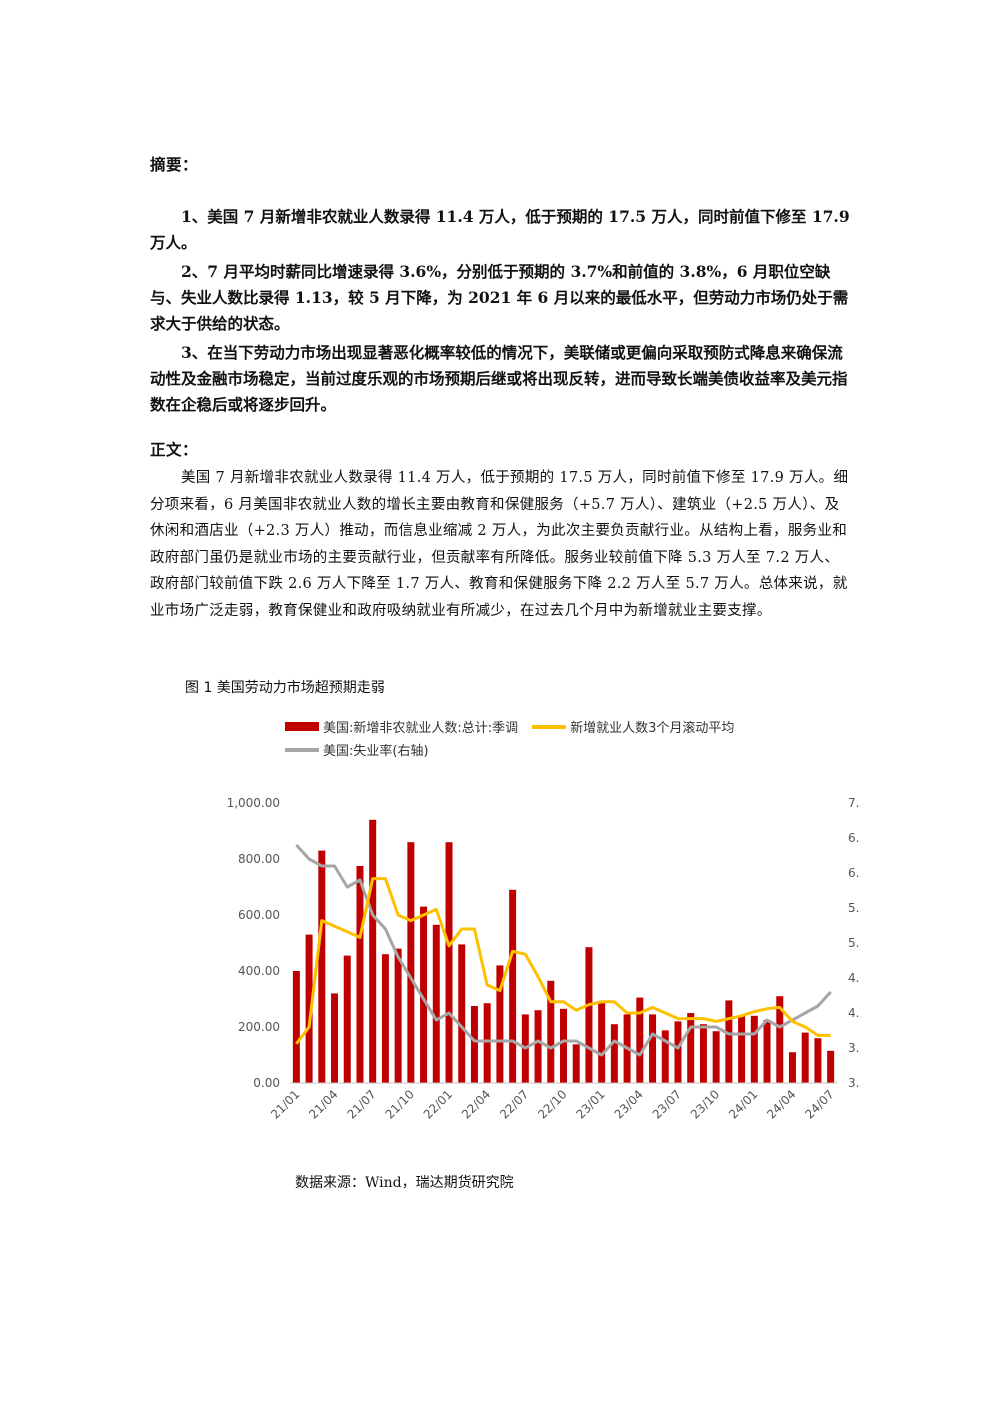  Describe the element at coordinates (781, 1104) in the screenshot. I see `x-axis-tick-label: 24/04` at that location.